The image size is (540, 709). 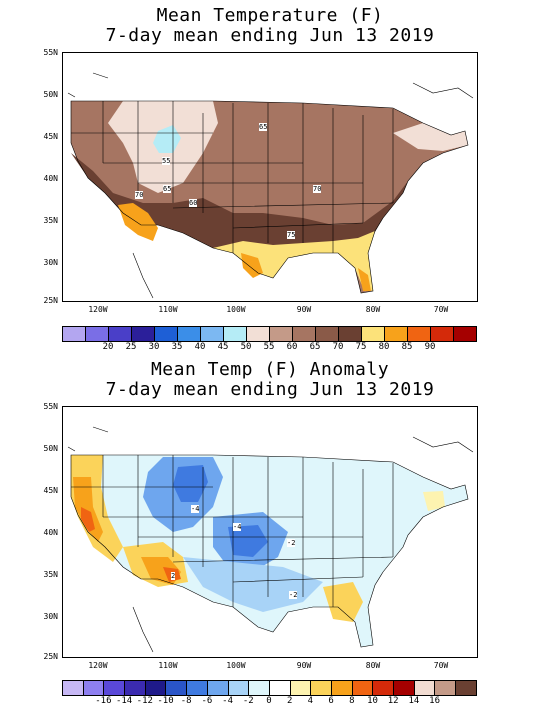 What do you see at coordinates (252, 265) in the screenshot?
I see `hot-region-texas` at bounding box center [252, 265].